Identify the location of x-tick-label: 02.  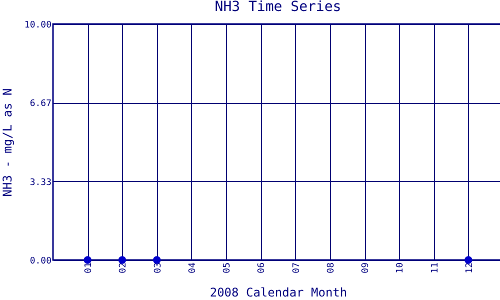
(123, 268).